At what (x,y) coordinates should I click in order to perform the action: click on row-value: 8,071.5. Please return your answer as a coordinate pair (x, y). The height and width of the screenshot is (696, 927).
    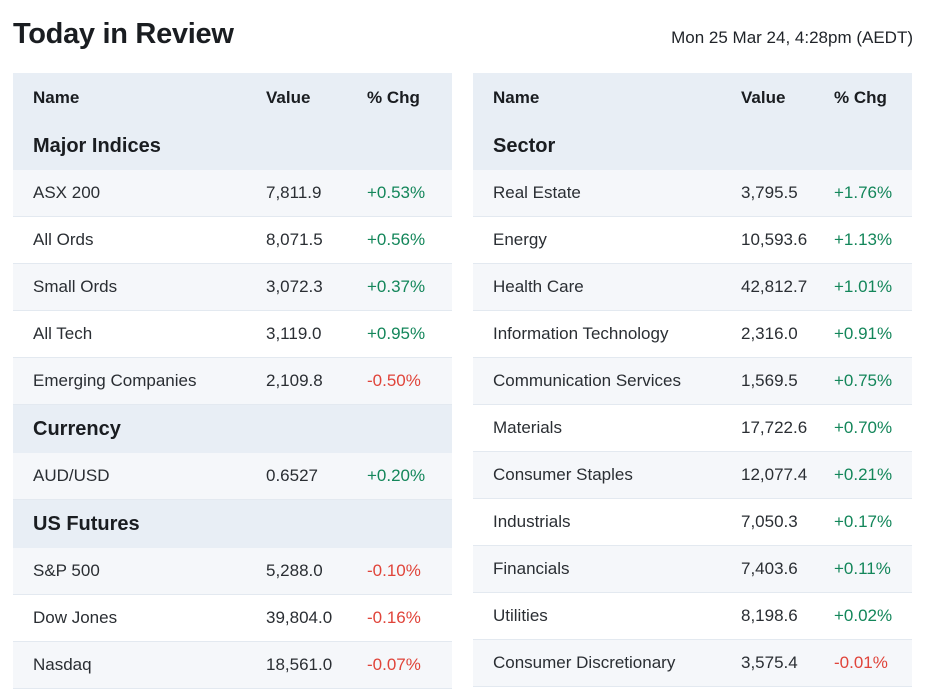
    Looking at the image, I should click on (294, 239).